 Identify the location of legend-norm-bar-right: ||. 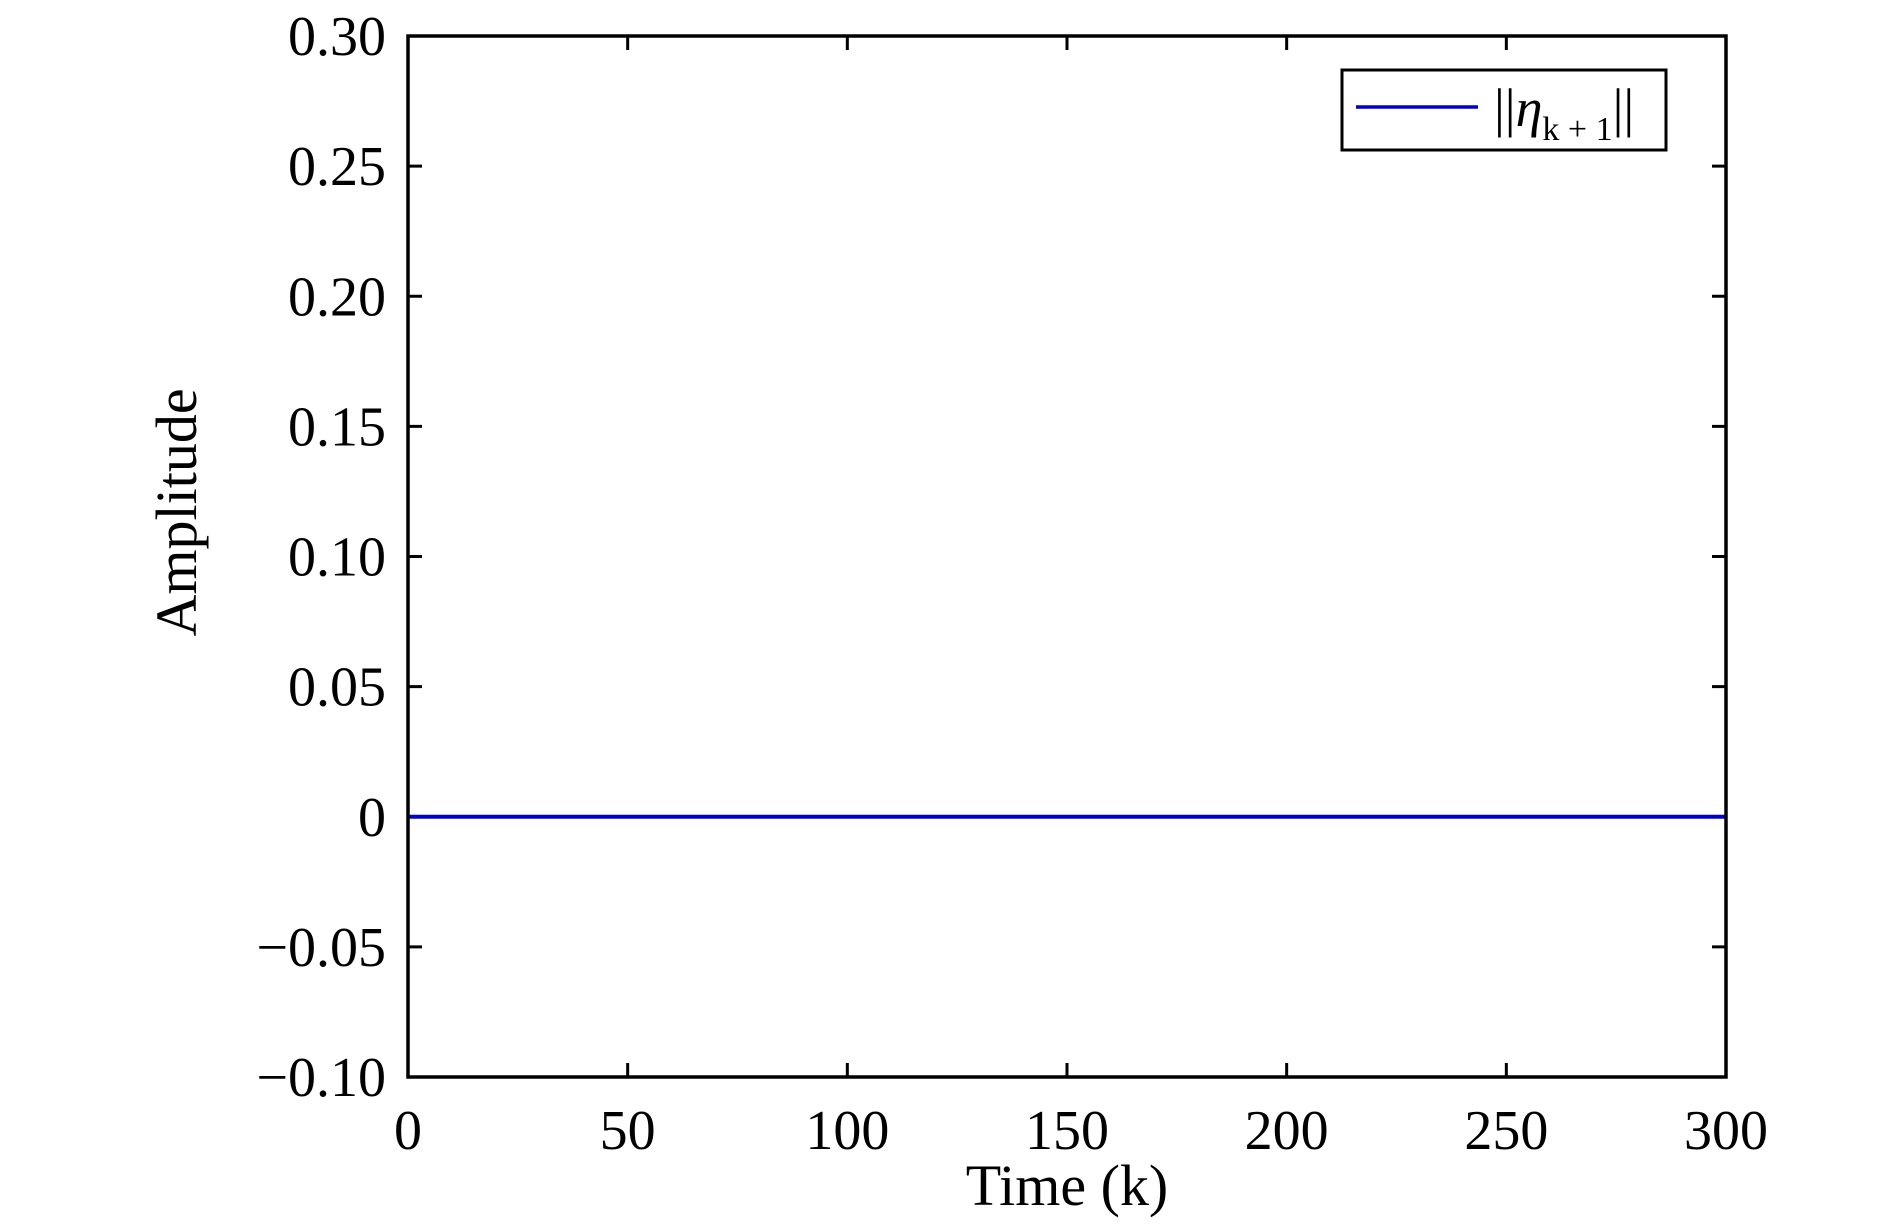
(1624, 108).